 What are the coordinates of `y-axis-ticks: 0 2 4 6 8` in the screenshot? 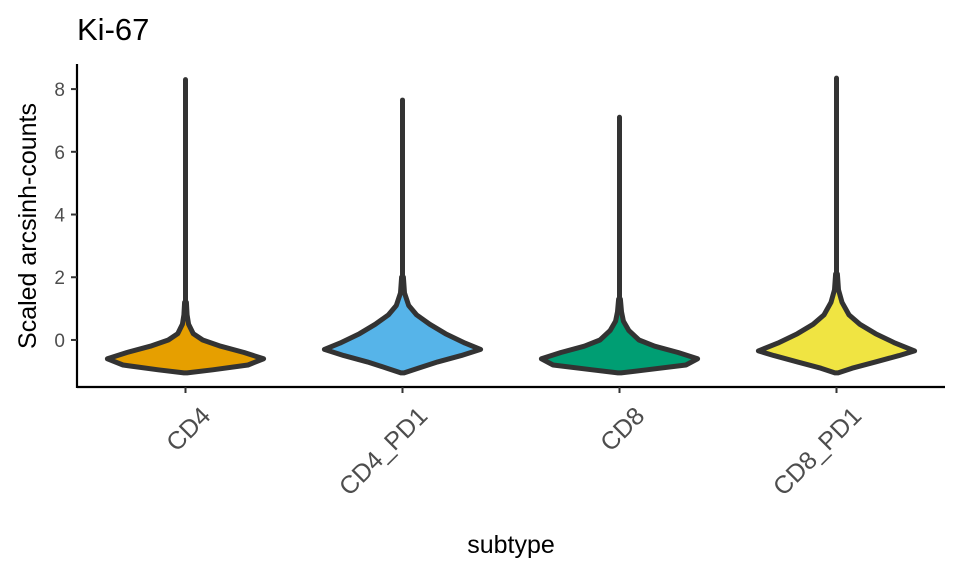 It's located at (65, 216).